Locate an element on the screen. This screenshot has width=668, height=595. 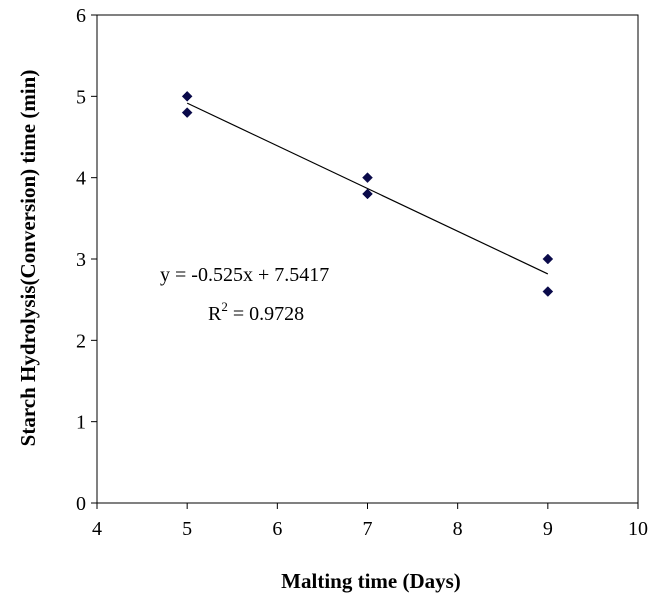
x-tick-label: 7 is located at coordinates (368, 529).